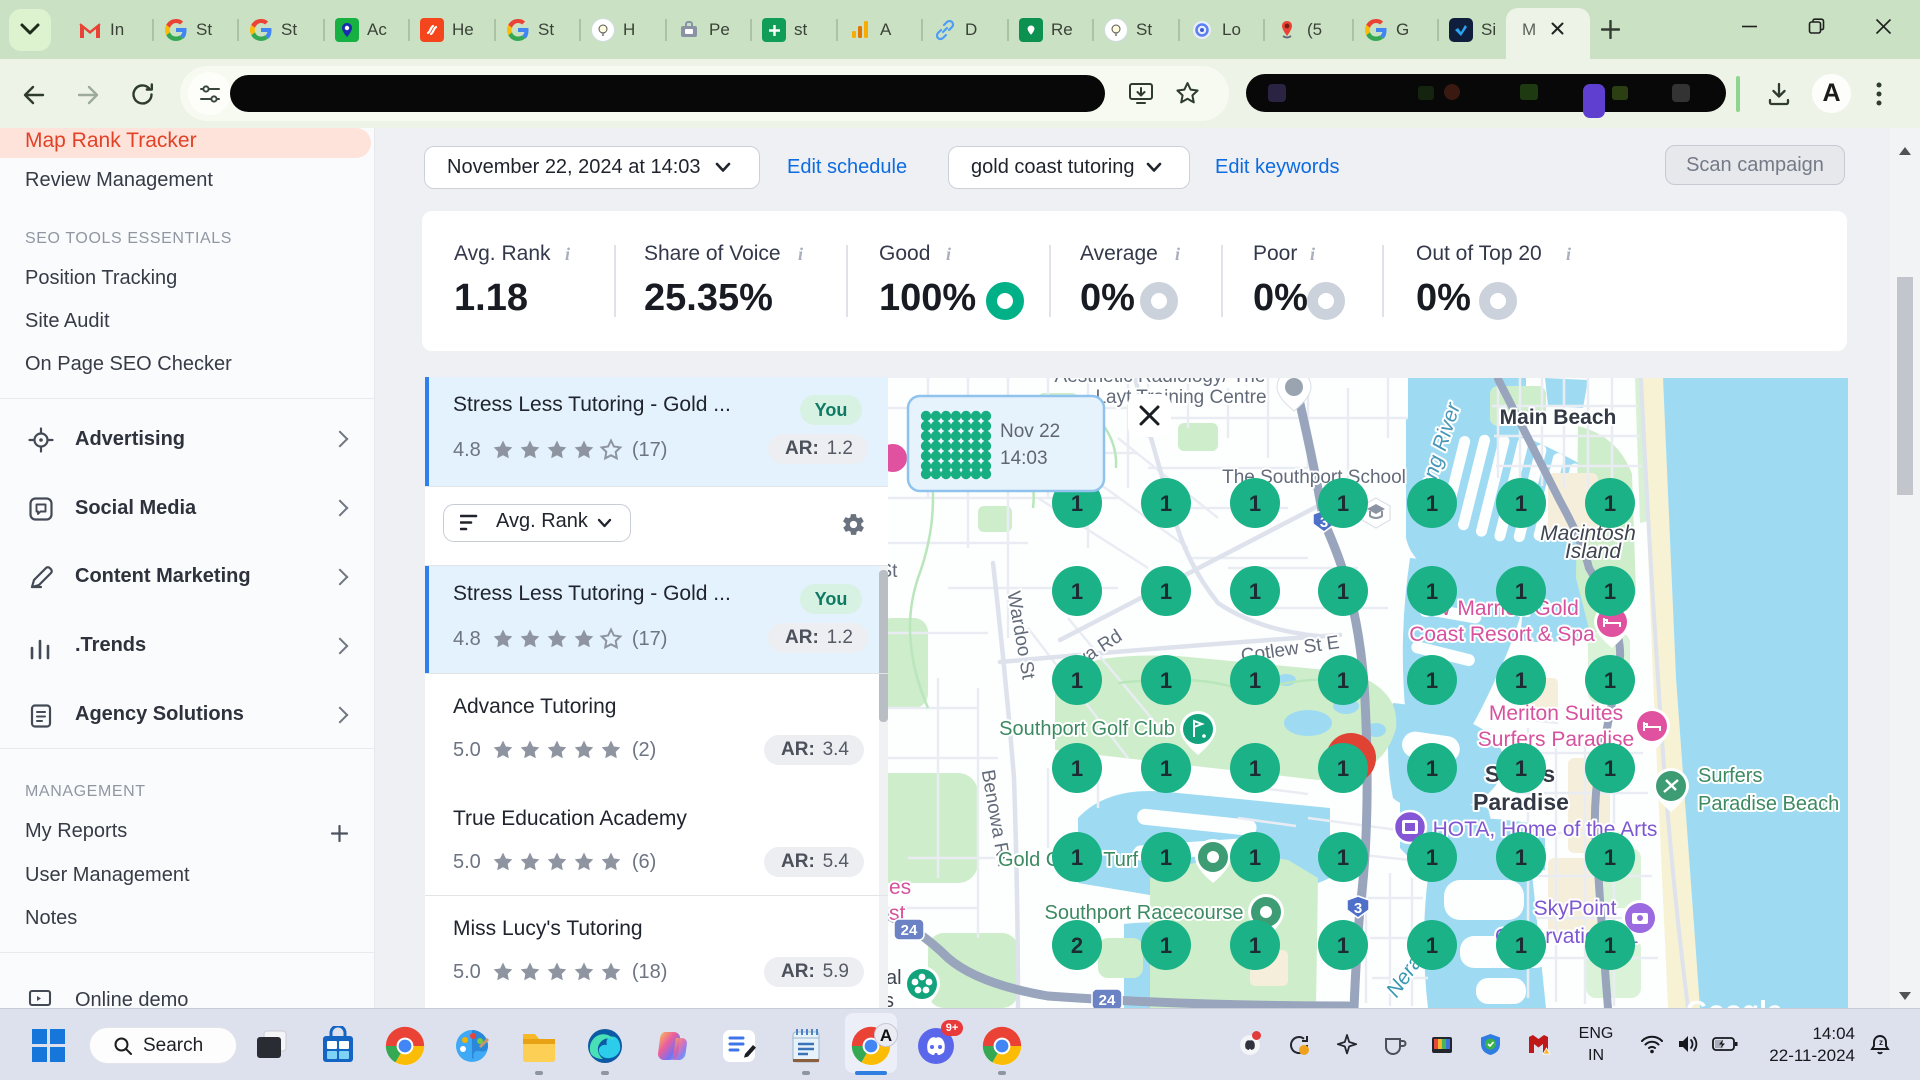 The width and height of the screenshot is (1920, 1080). Describe the element at coordinates (1180, 397) in the screenshot. I see `svg-text: Layt Training Centre` at that location.